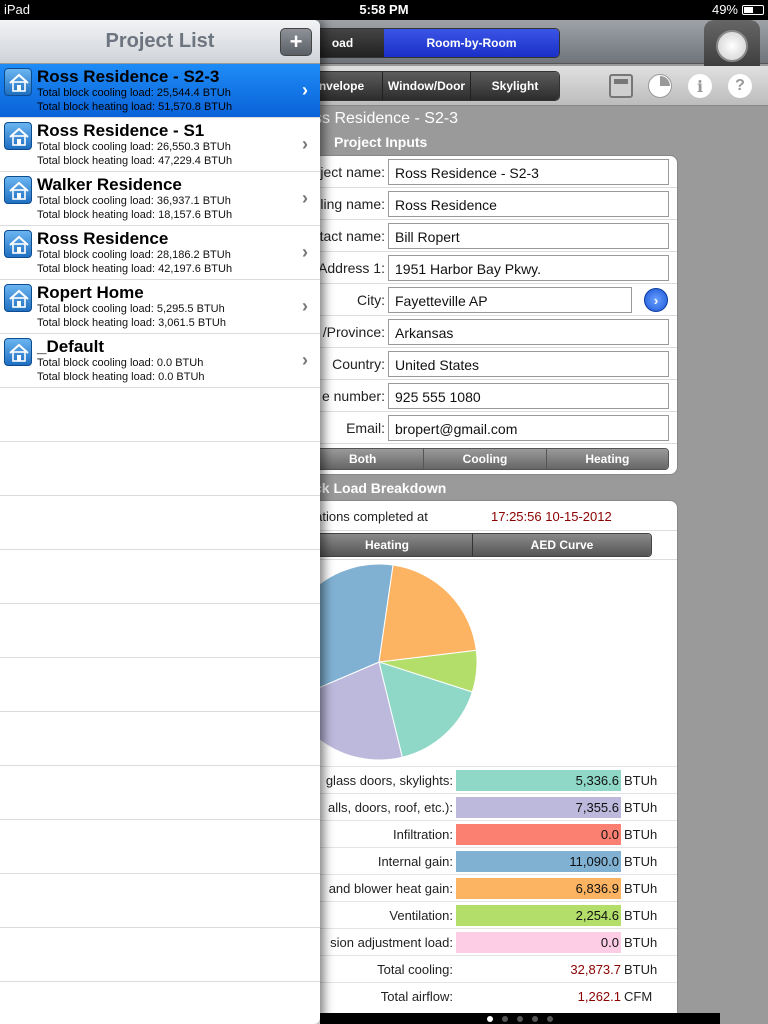  I want to click on tab-aed-curve: AED Curve, so click(562, 545).